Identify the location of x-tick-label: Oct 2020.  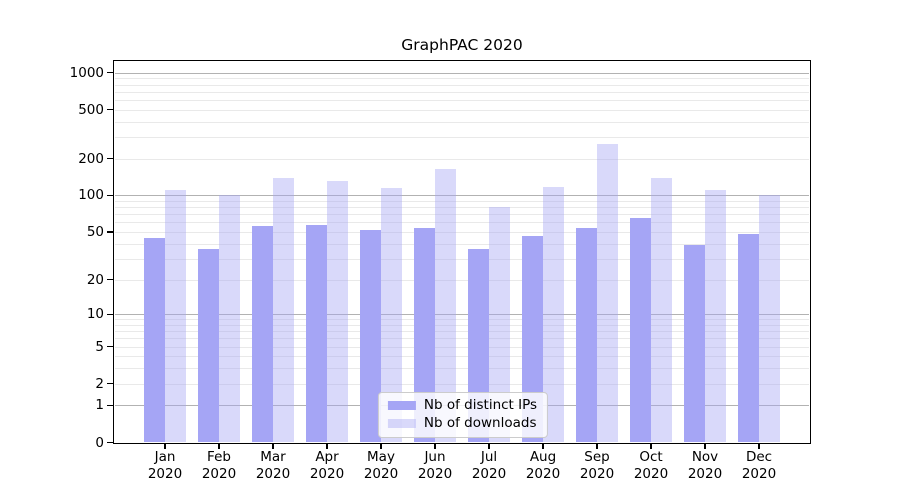
(651, 465).